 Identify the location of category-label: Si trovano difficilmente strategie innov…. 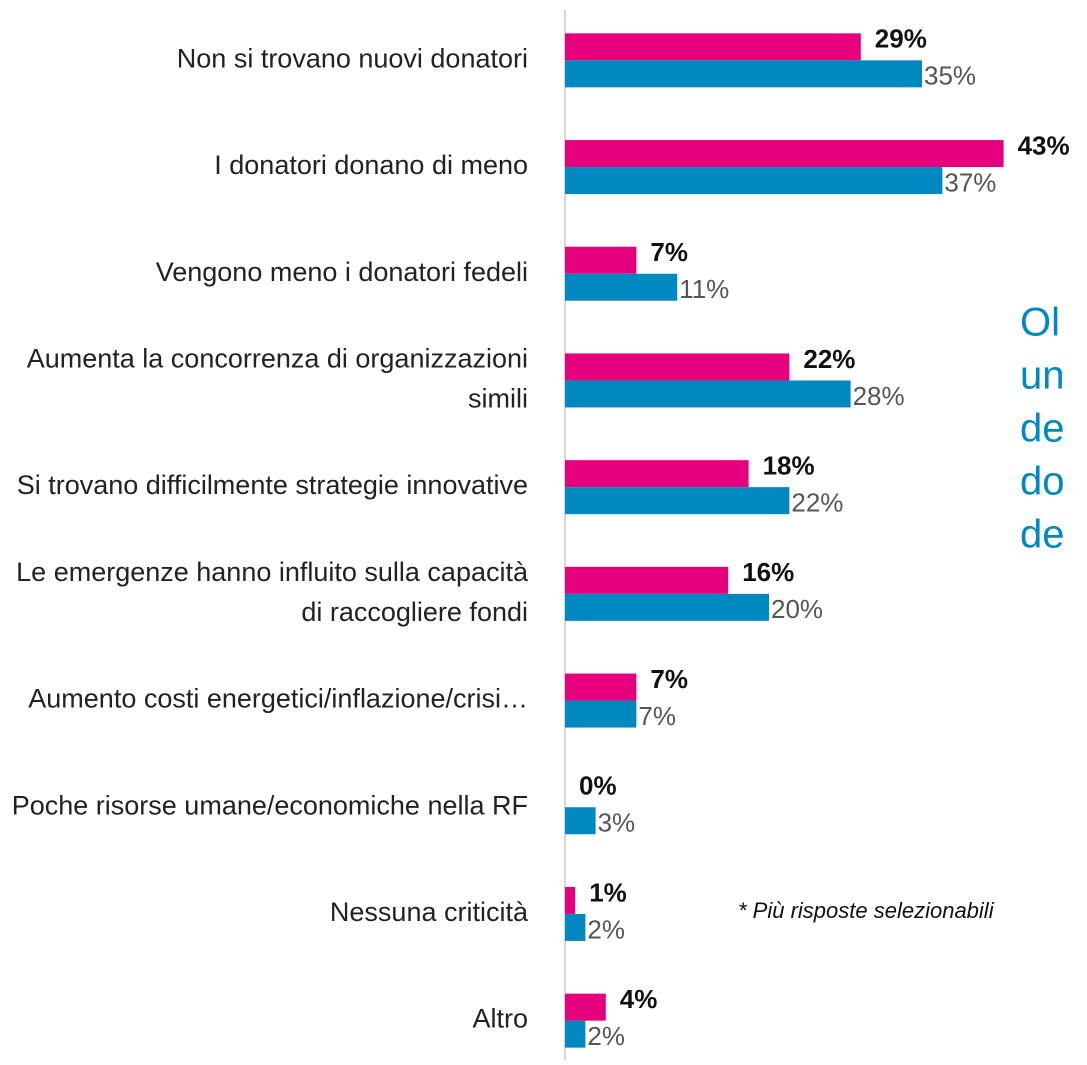
(272, 485).